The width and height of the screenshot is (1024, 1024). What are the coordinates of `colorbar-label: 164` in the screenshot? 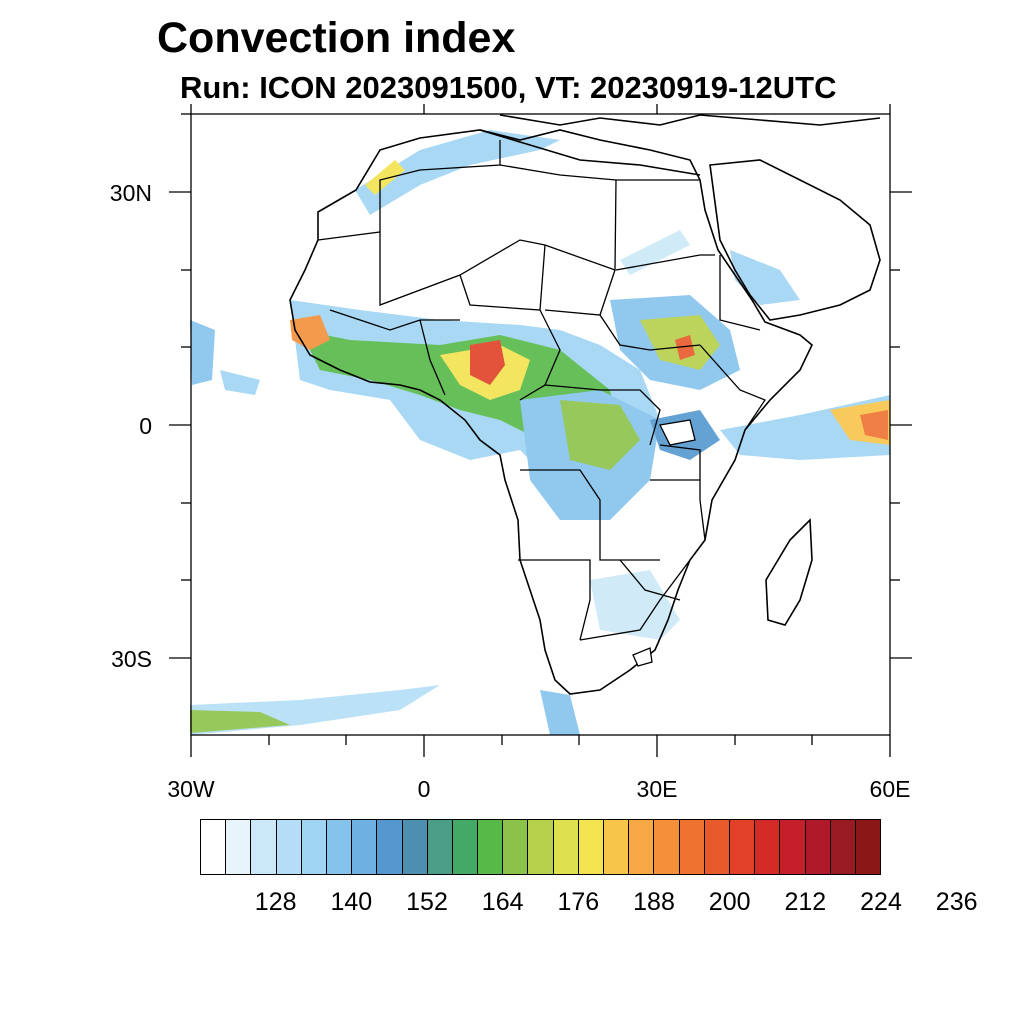 It's located at (502, 902).